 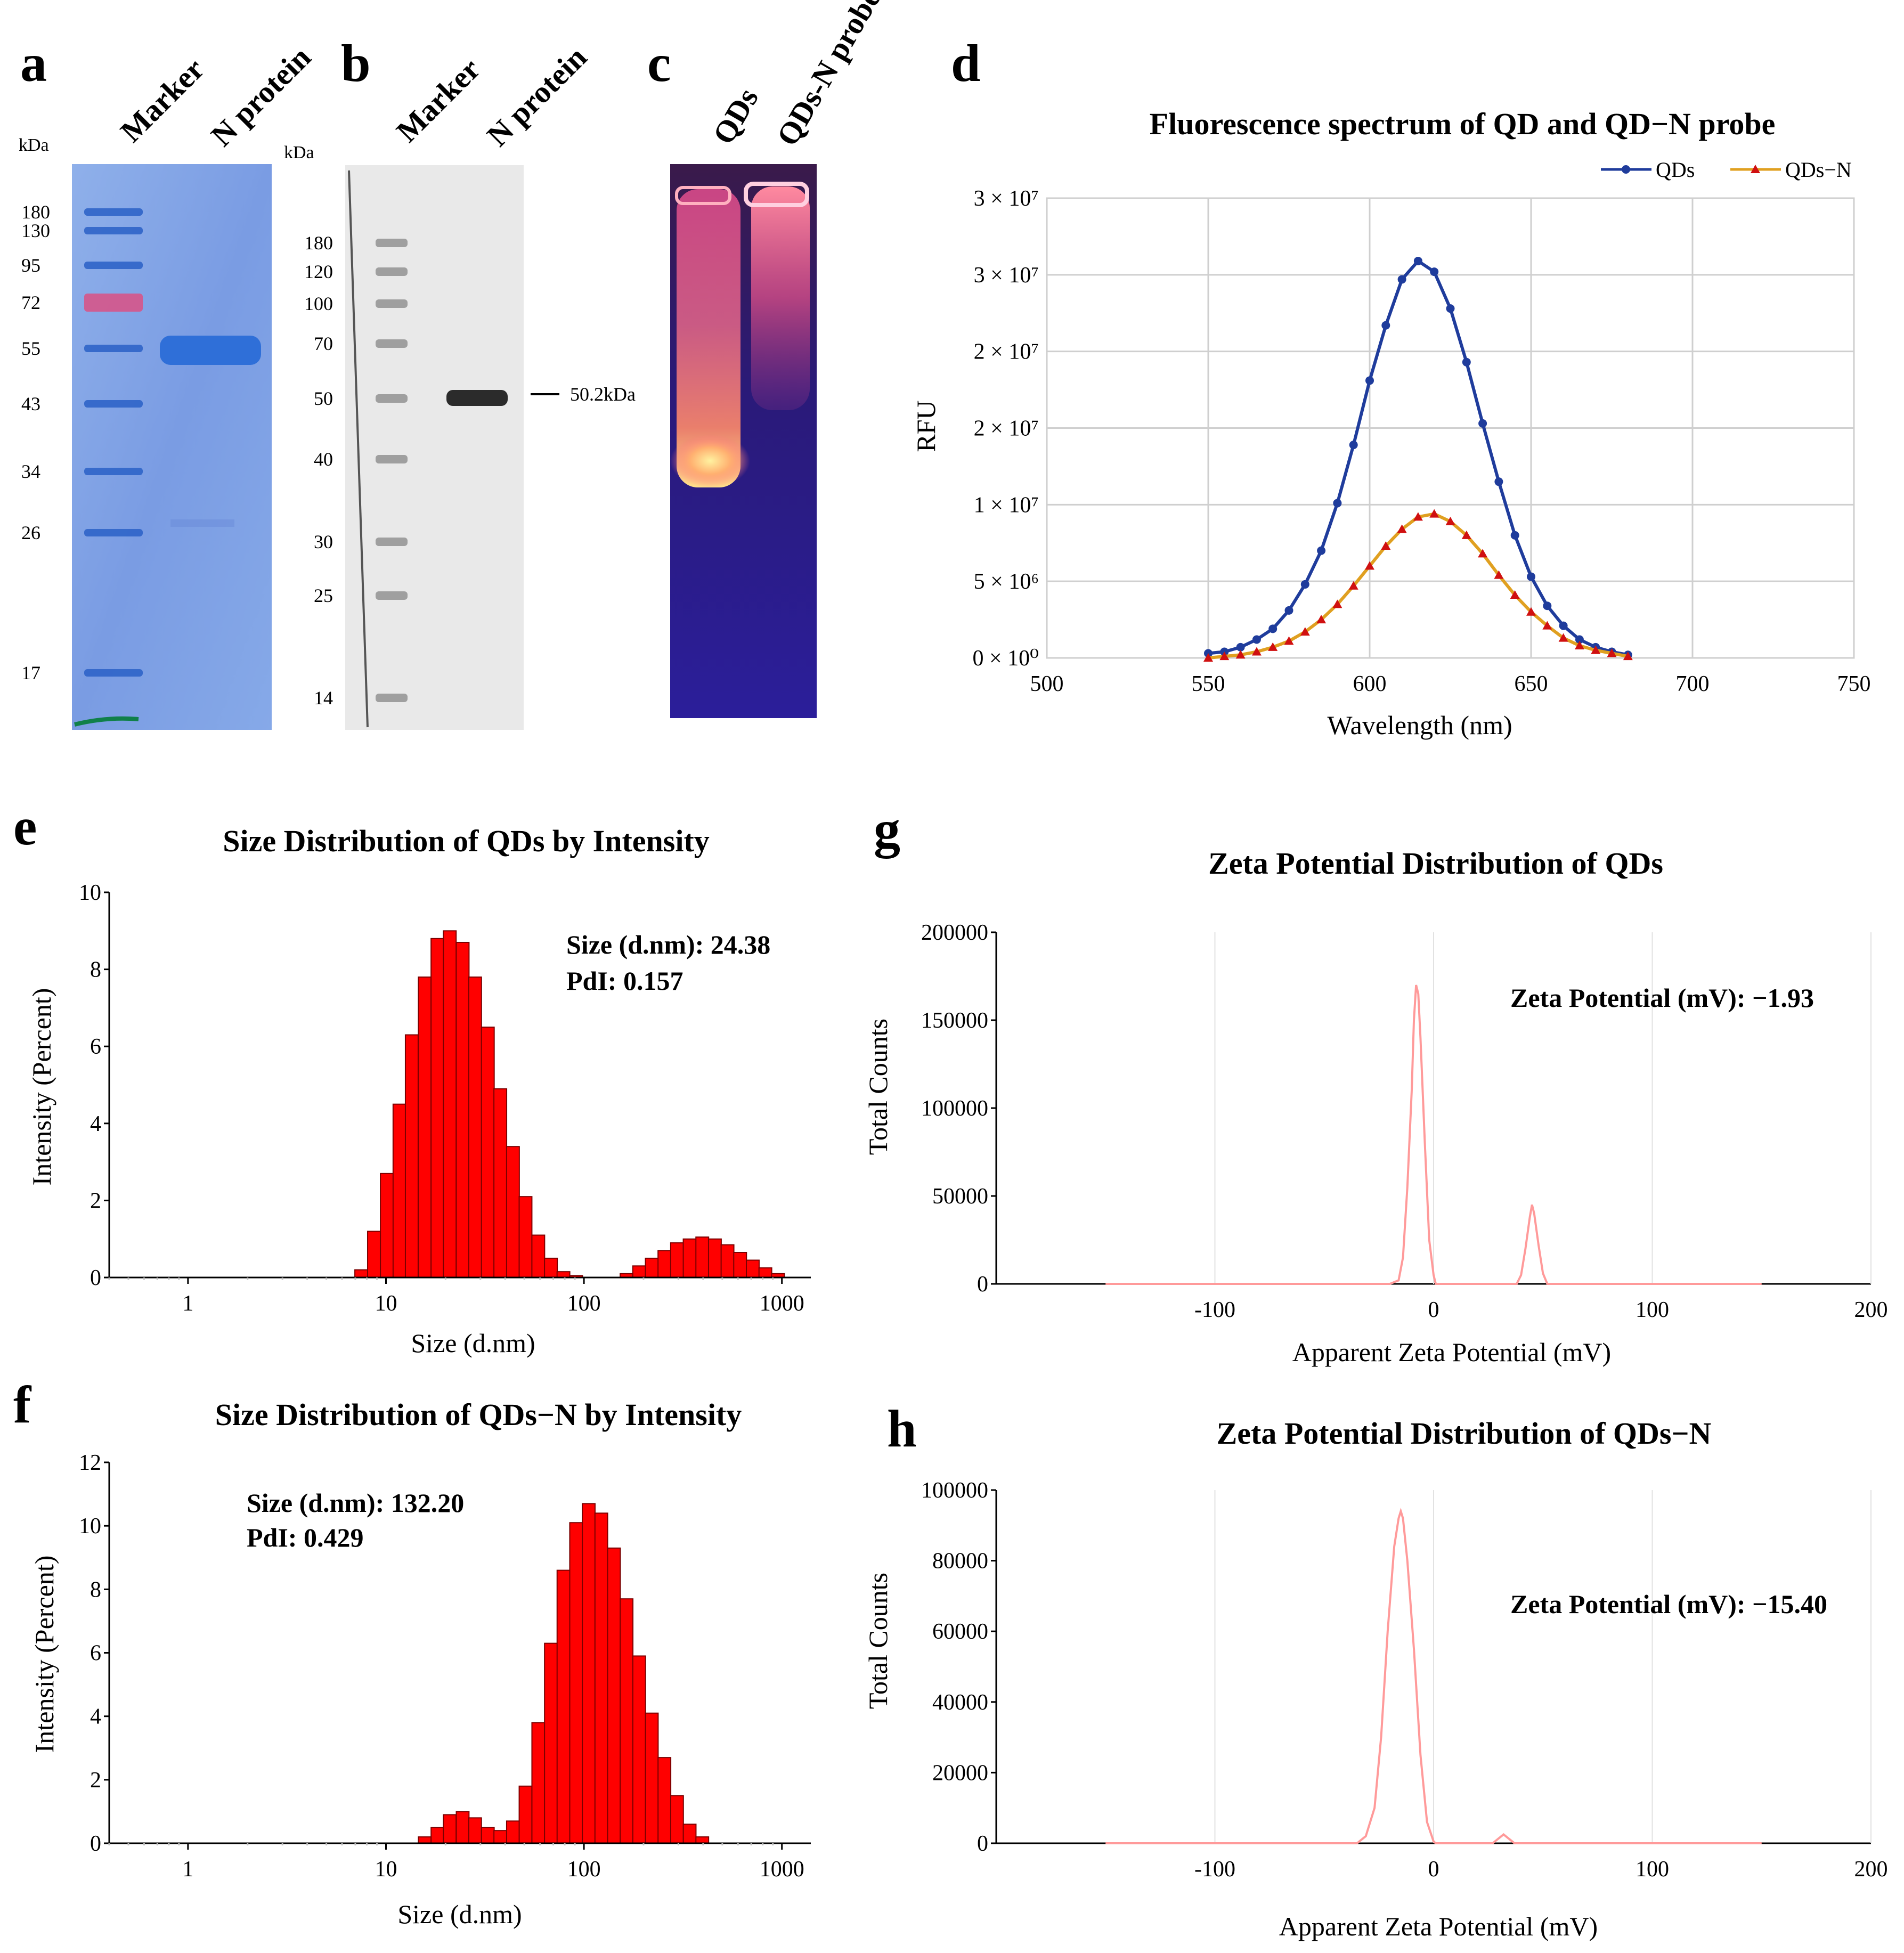 What do you see at coordinates (1208, 684) in the screenshot?
I see `chart-d-x-tick: 550` at bounding box center [1208, 684].